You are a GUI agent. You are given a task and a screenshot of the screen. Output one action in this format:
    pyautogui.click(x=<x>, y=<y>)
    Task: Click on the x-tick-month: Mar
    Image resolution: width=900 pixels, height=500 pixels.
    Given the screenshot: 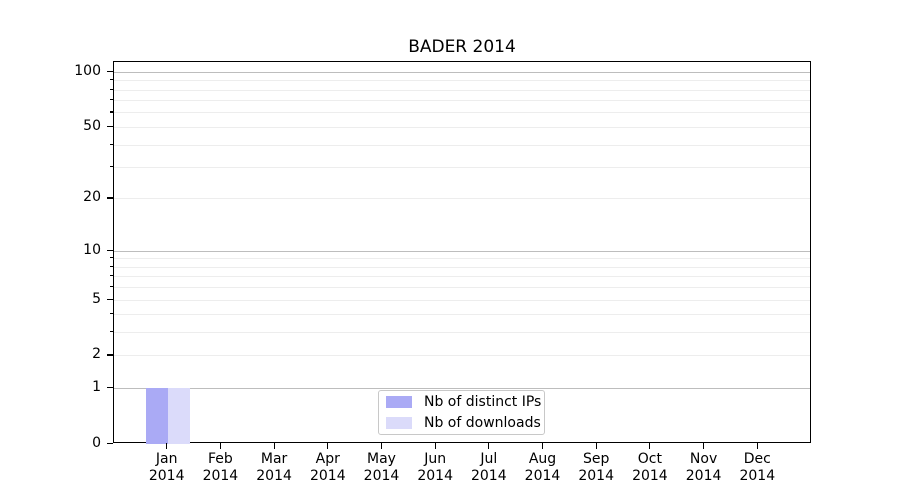 What is the action you would take?
    pyautogui.click(x=274, y=459)
    